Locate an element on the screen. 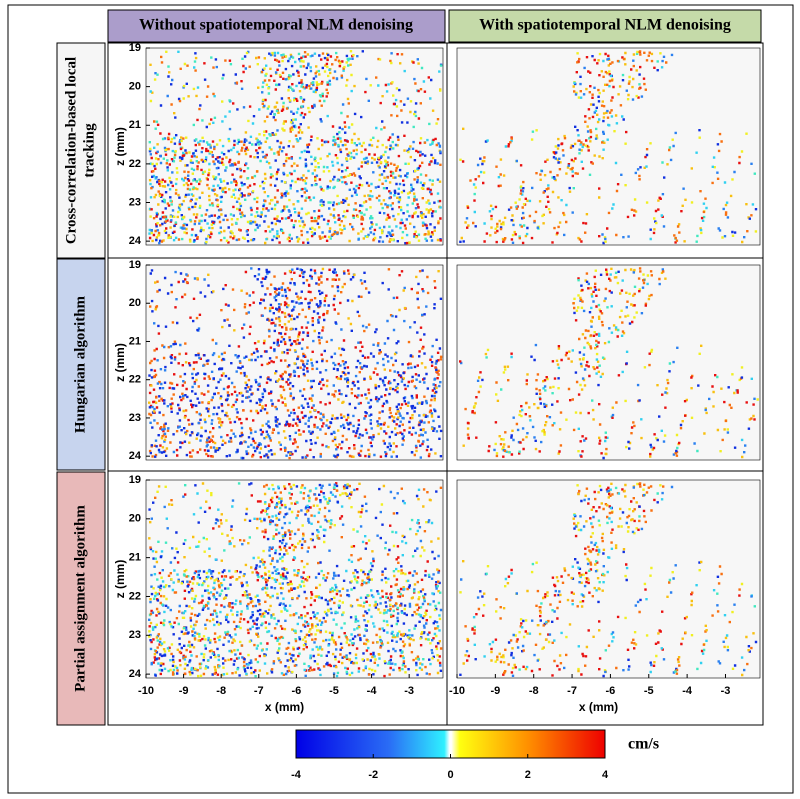  row-label: Cross-correlation-based local is located at coordinates (71, 150).